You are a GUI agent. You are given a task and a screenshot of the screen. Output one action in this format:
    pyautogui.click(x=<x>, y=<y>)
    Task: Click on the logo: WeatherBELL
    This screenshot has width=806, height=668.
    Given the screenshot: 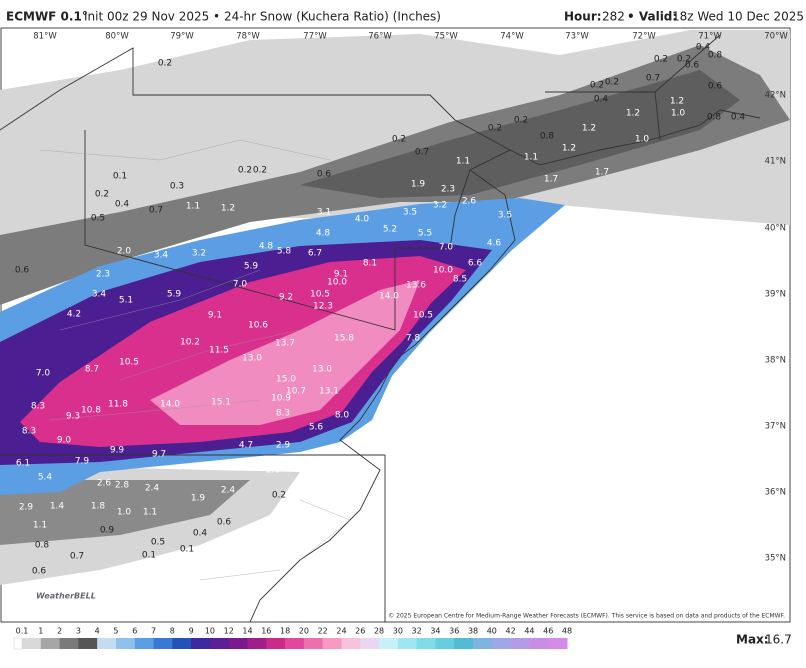 What is the action you would take?
    pyautogui.click(x=66, y=596)
    